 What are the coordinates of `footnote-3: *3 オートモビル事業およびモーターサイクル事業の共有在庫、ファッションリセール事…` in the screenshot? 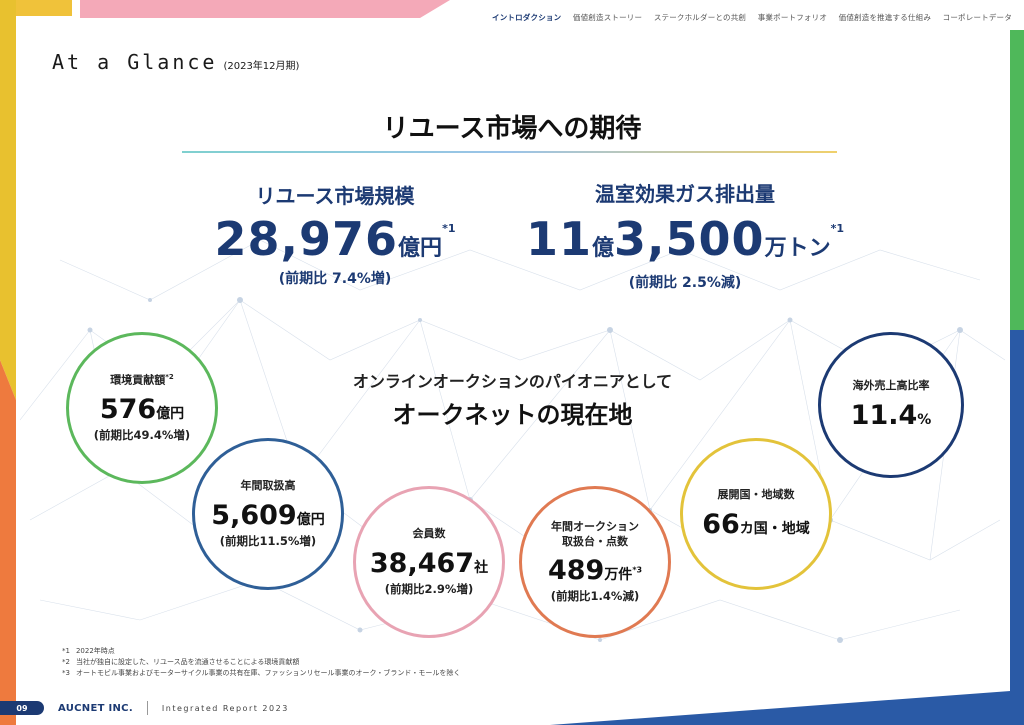 It's located at (264, 673).